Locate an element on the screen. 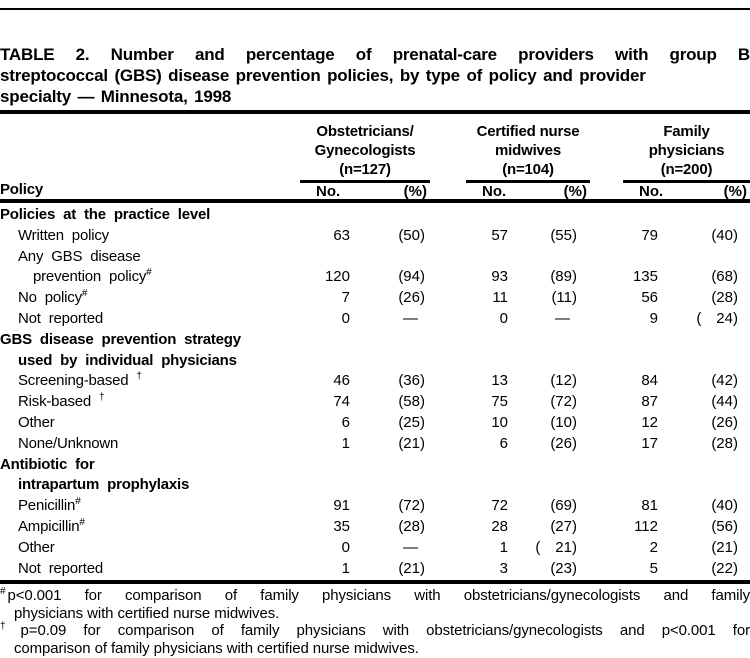 The width and height of the screenshot is (750, 658). group-name: Obstetricians/ Gynecologists (n=127) is located at coordinates (365, 150).